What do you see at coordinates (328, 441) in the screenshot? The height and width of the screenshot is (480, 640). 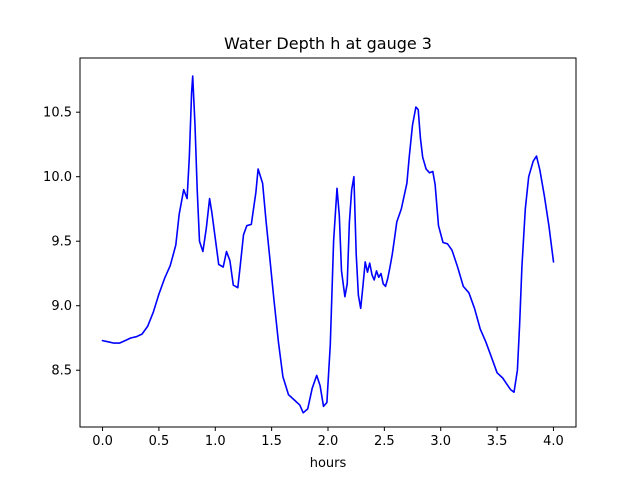 I see `x-tick-label: 2.0` at bounding box center [328, 441].